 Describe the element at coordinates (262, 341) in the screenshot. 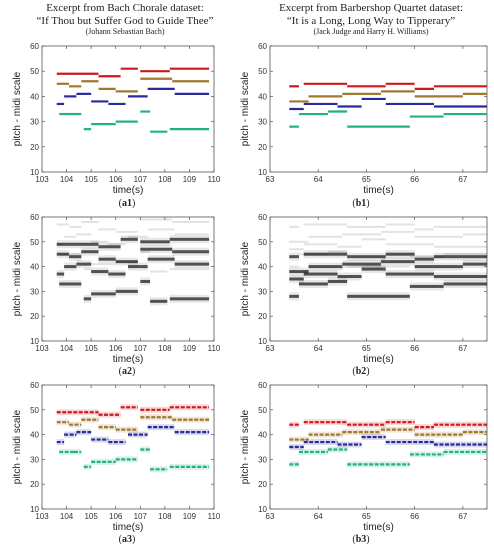

I see `y-tick-label-b2: 10` at that location.